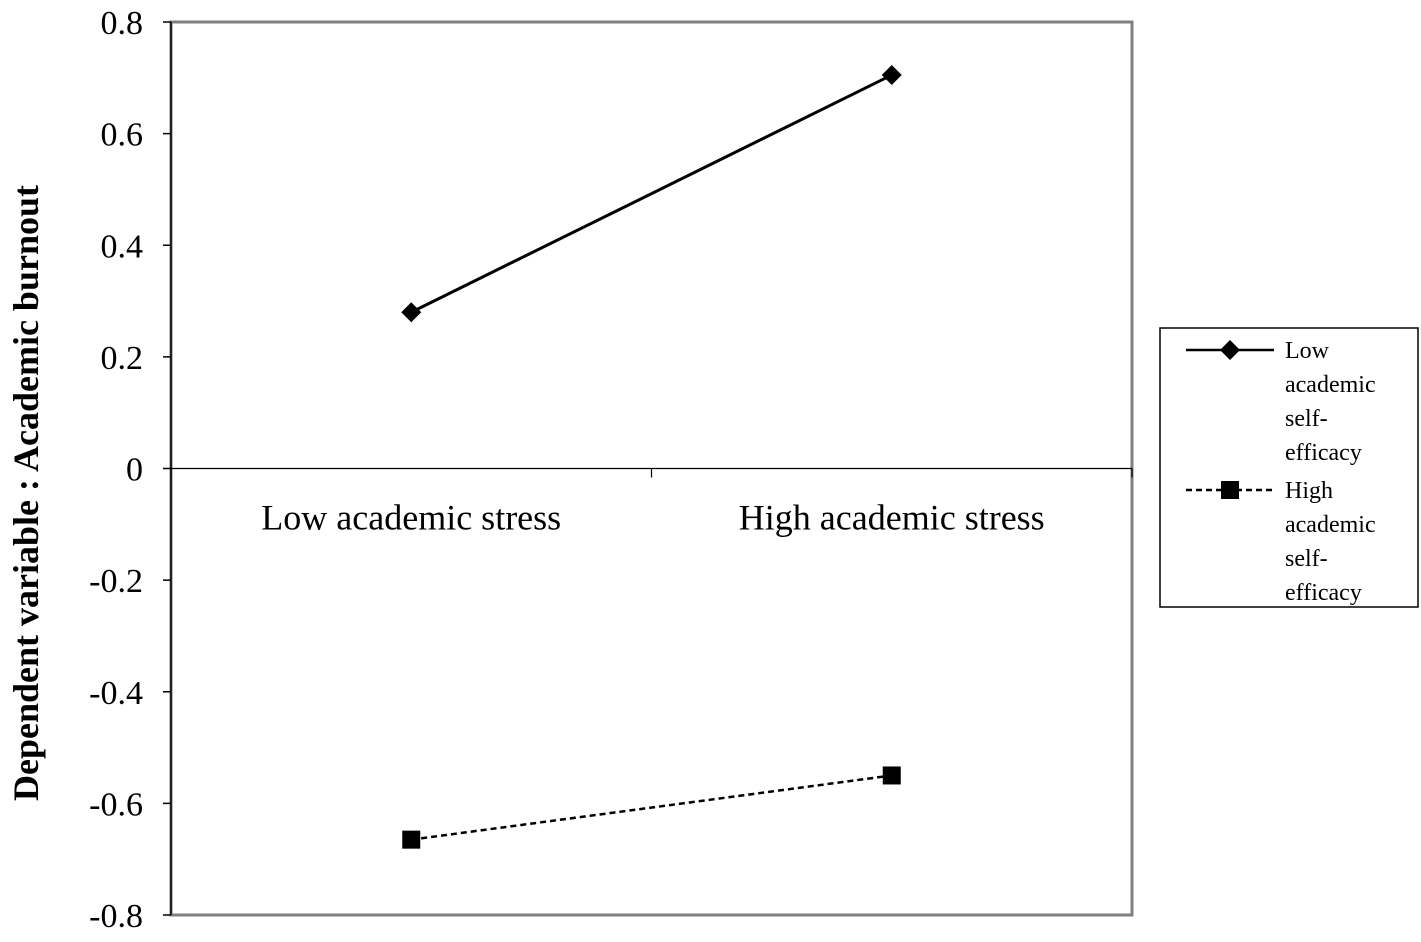 The image size is (1421, 942). Describe the element at coordinates (122, 135) in the screenshot. I see `y-tick-label: 0.6` at that location.